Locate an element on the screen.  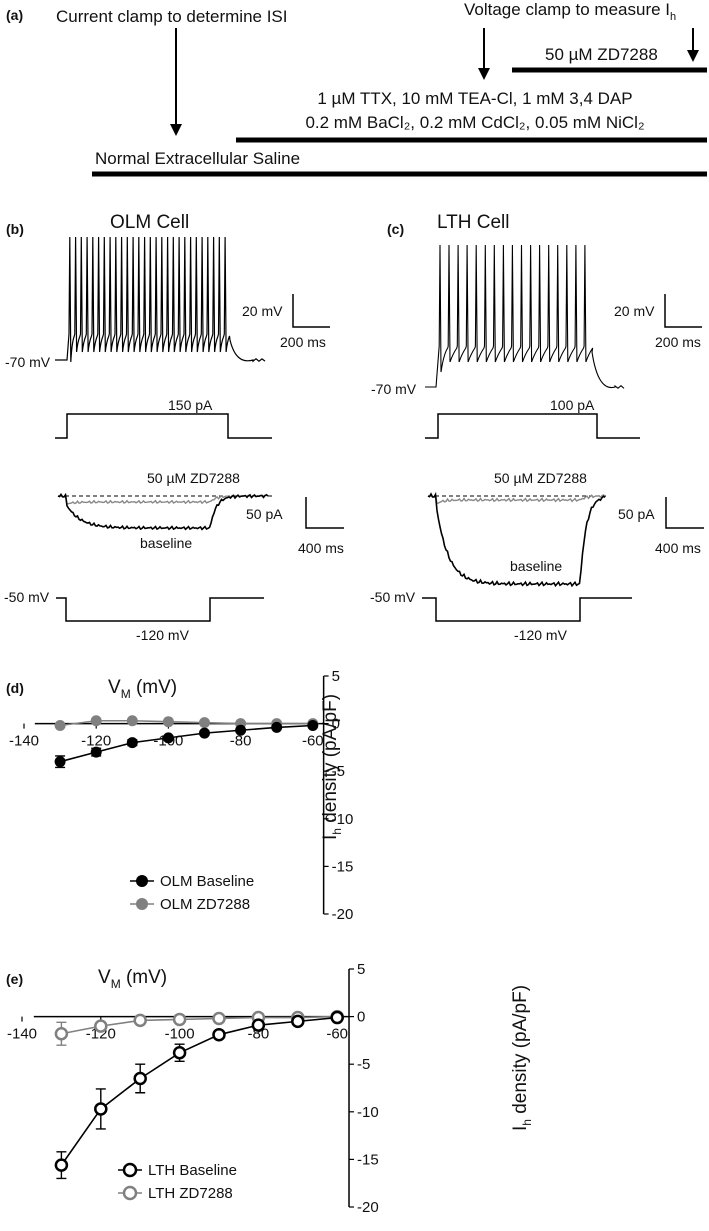
olm-scale-v: 20 mV is located at coordinates (262, 311).